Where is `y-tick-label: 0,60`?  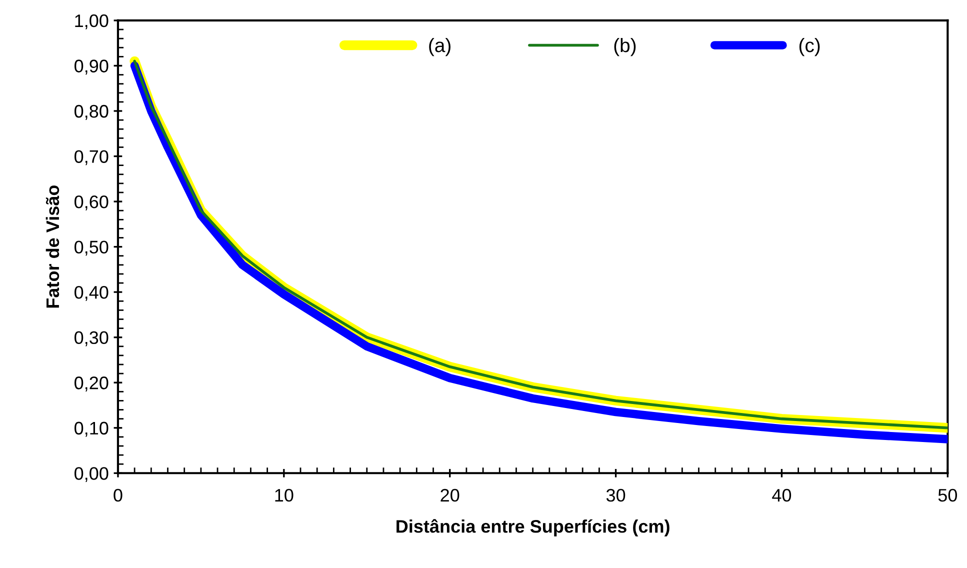
y-tick-label: 0,60 is located at coordinates (91, 202).